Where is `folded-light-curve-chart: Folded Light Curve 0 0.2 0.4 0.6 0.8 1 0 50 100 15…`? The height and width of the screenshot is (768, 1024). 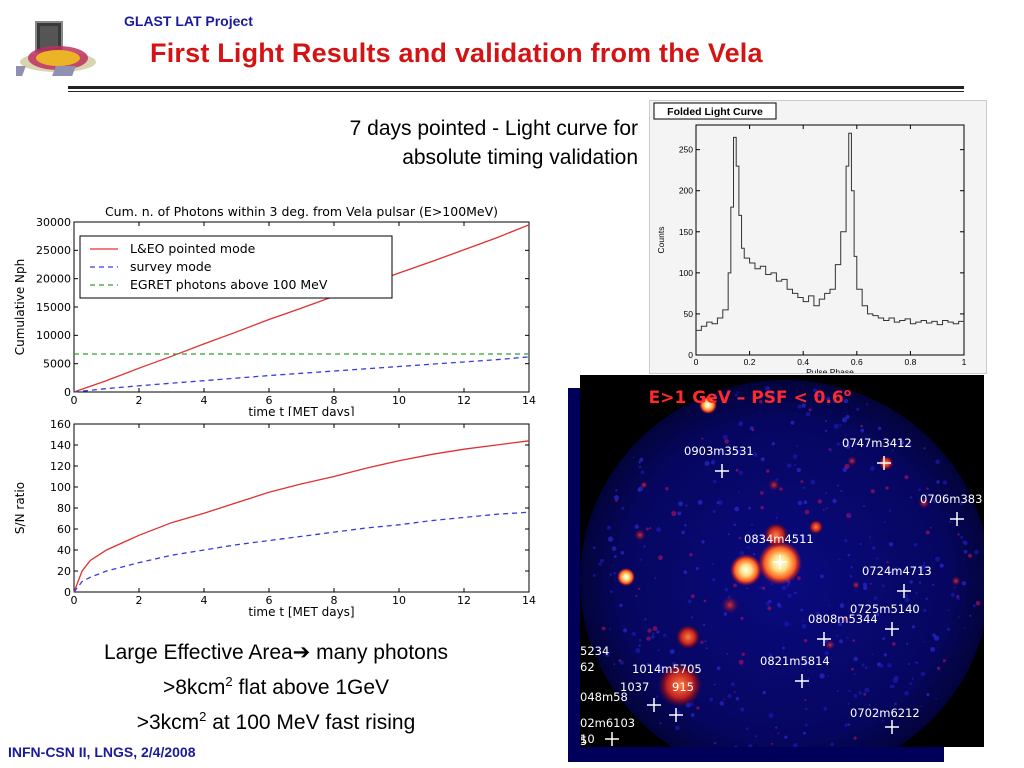
folded-light-curve-chart: Folded Light Curve 0 0.2 0.4 0.6 0.8 1 0 50 100 15… is located at coordinates (810, 239).